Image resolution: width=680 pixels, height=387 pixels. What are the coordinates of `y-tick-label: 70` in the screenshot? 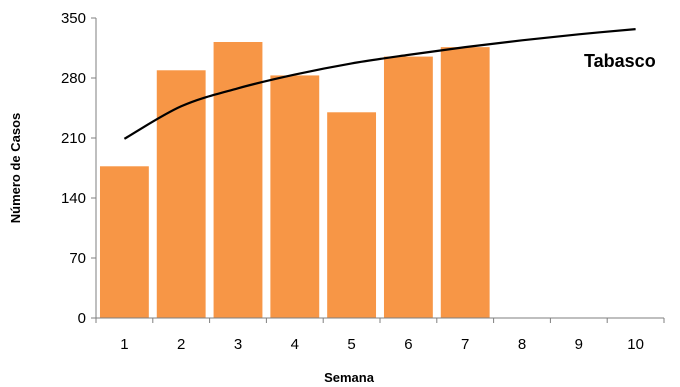 It's located at (77, 258).